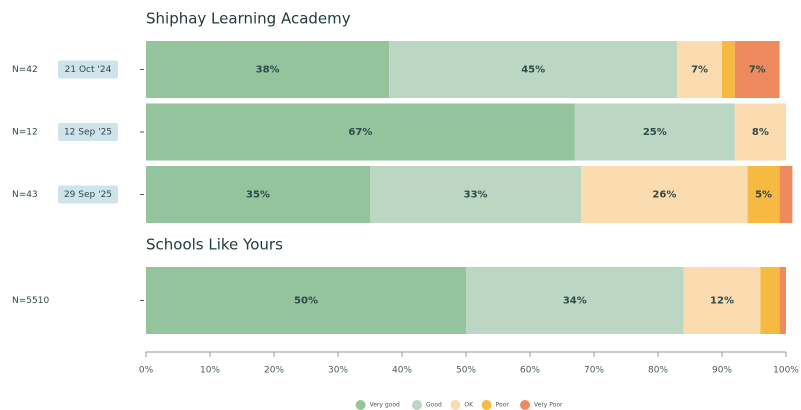 This screenshot has width=801, height=410. I want to click on value-label: 8%, so click(760, 132).